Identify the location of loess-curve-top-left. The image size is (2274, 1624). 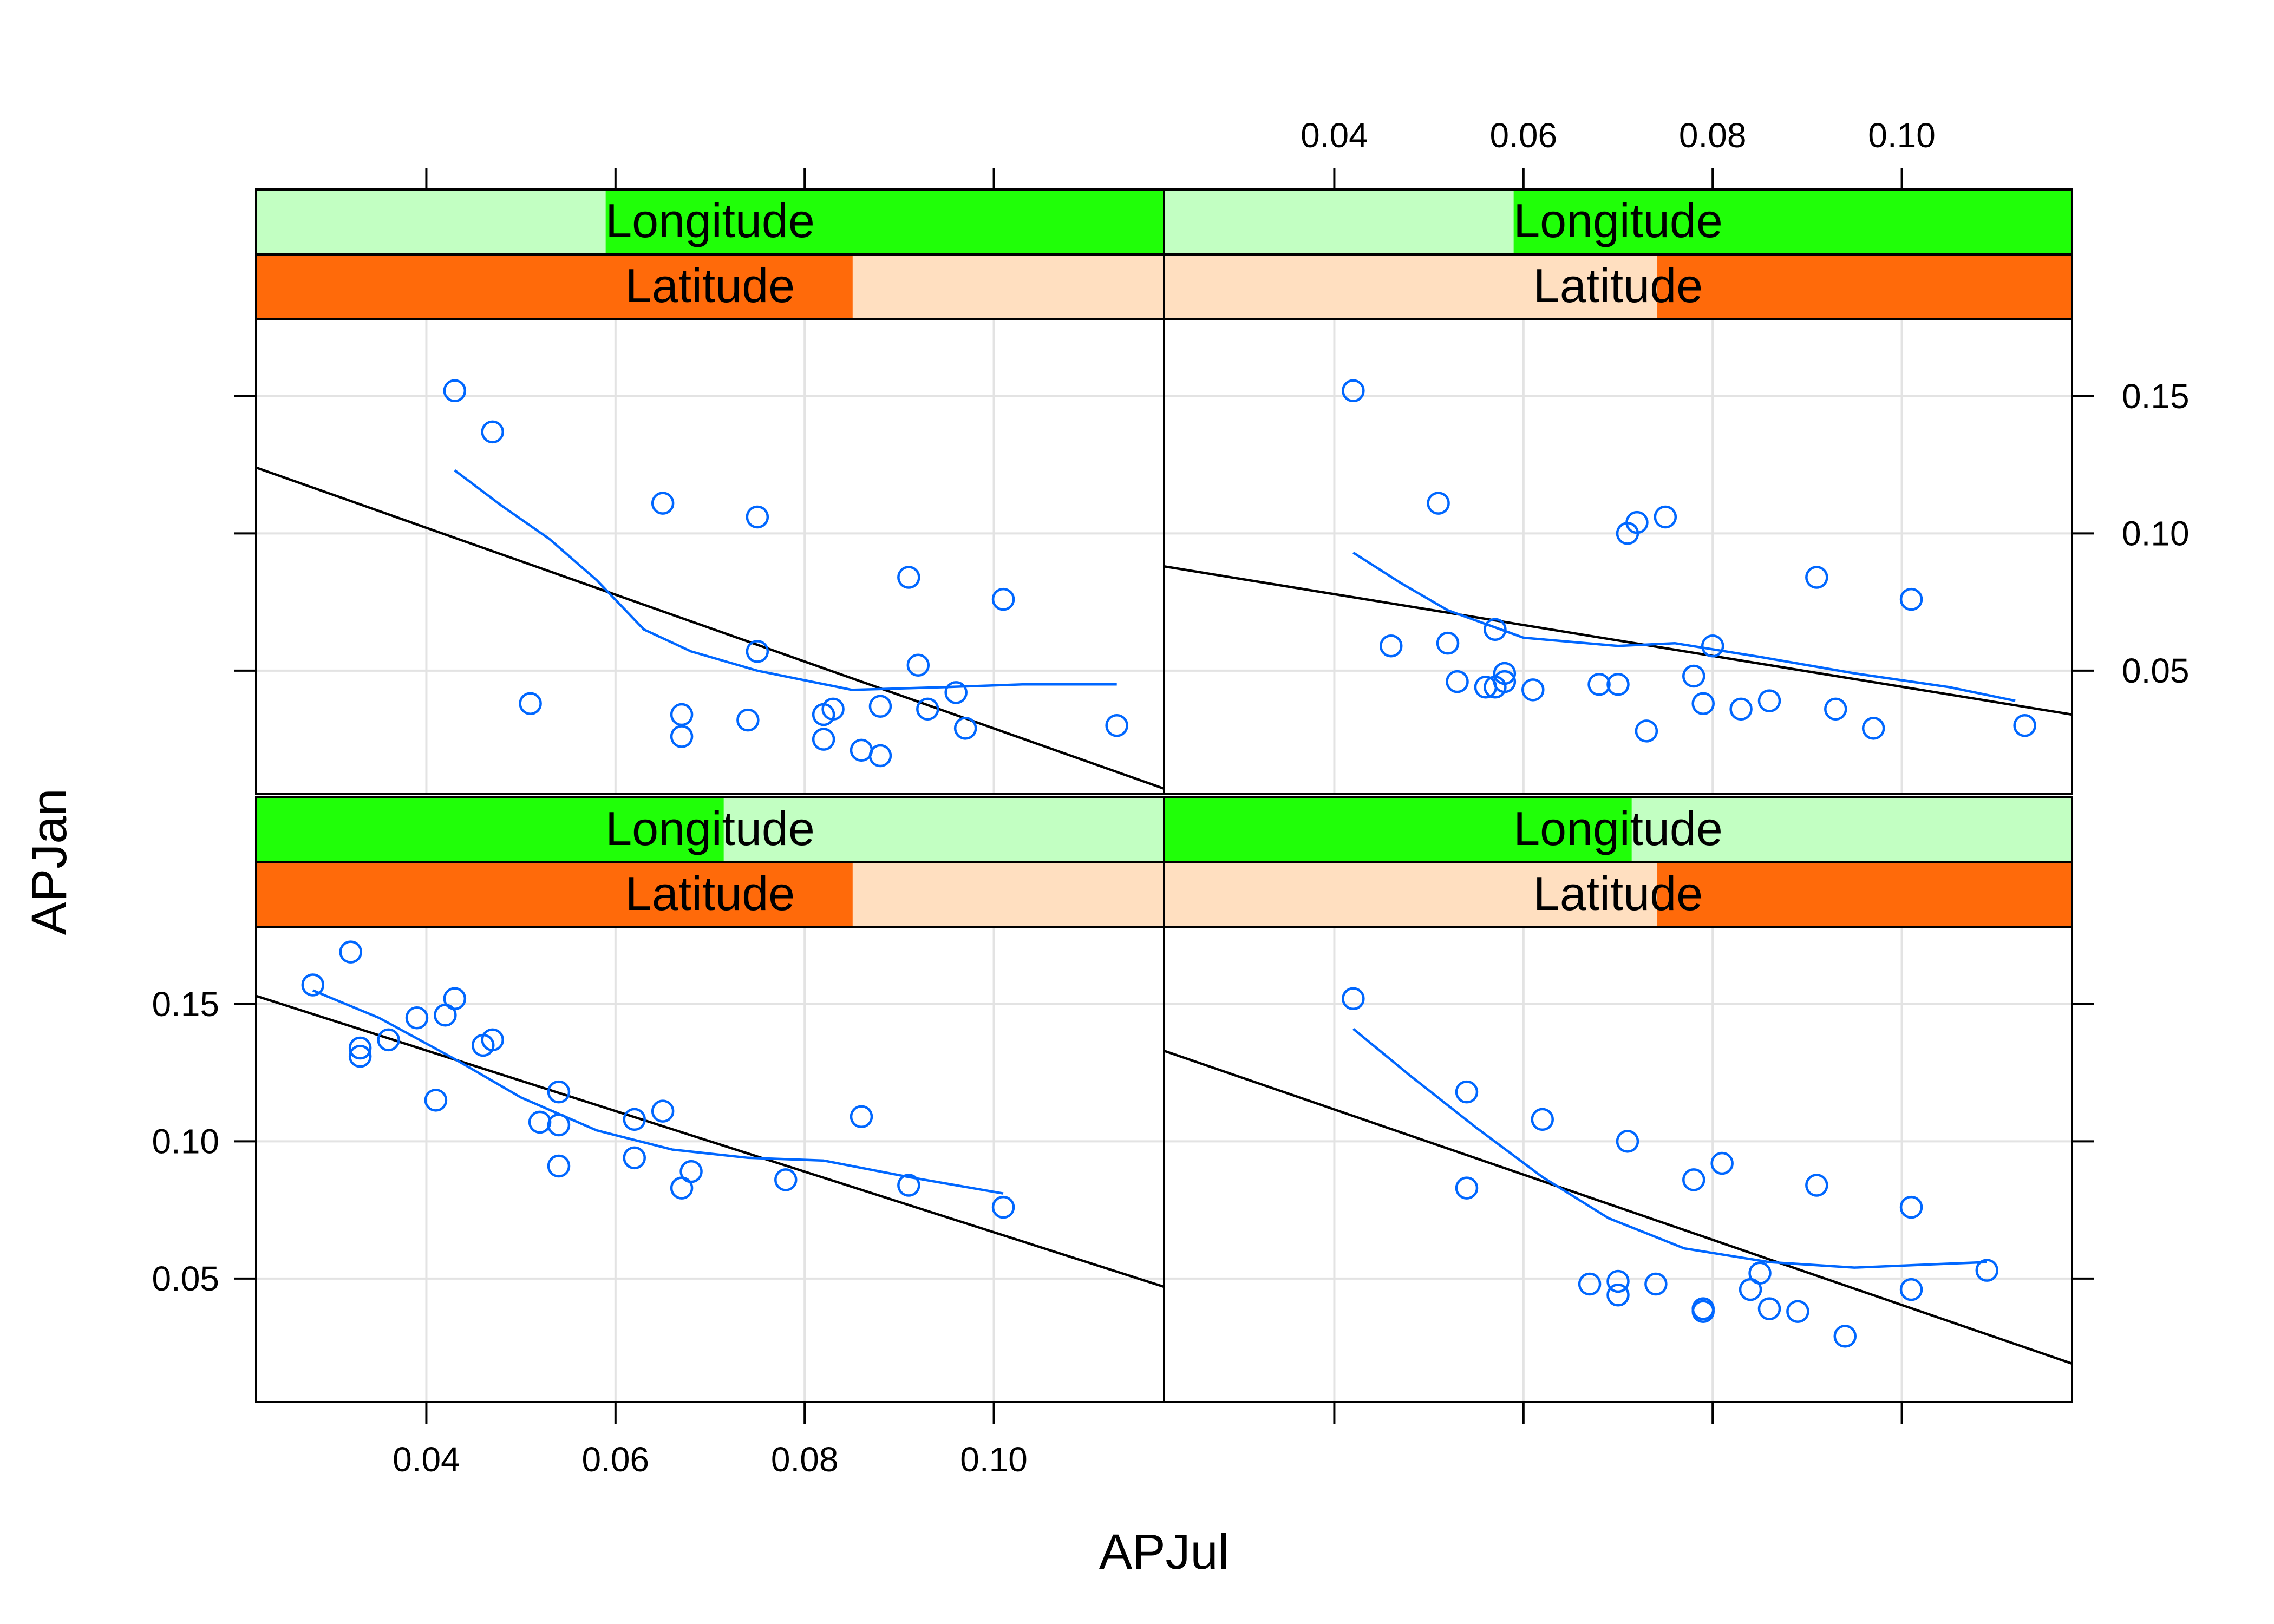
(786, 580).